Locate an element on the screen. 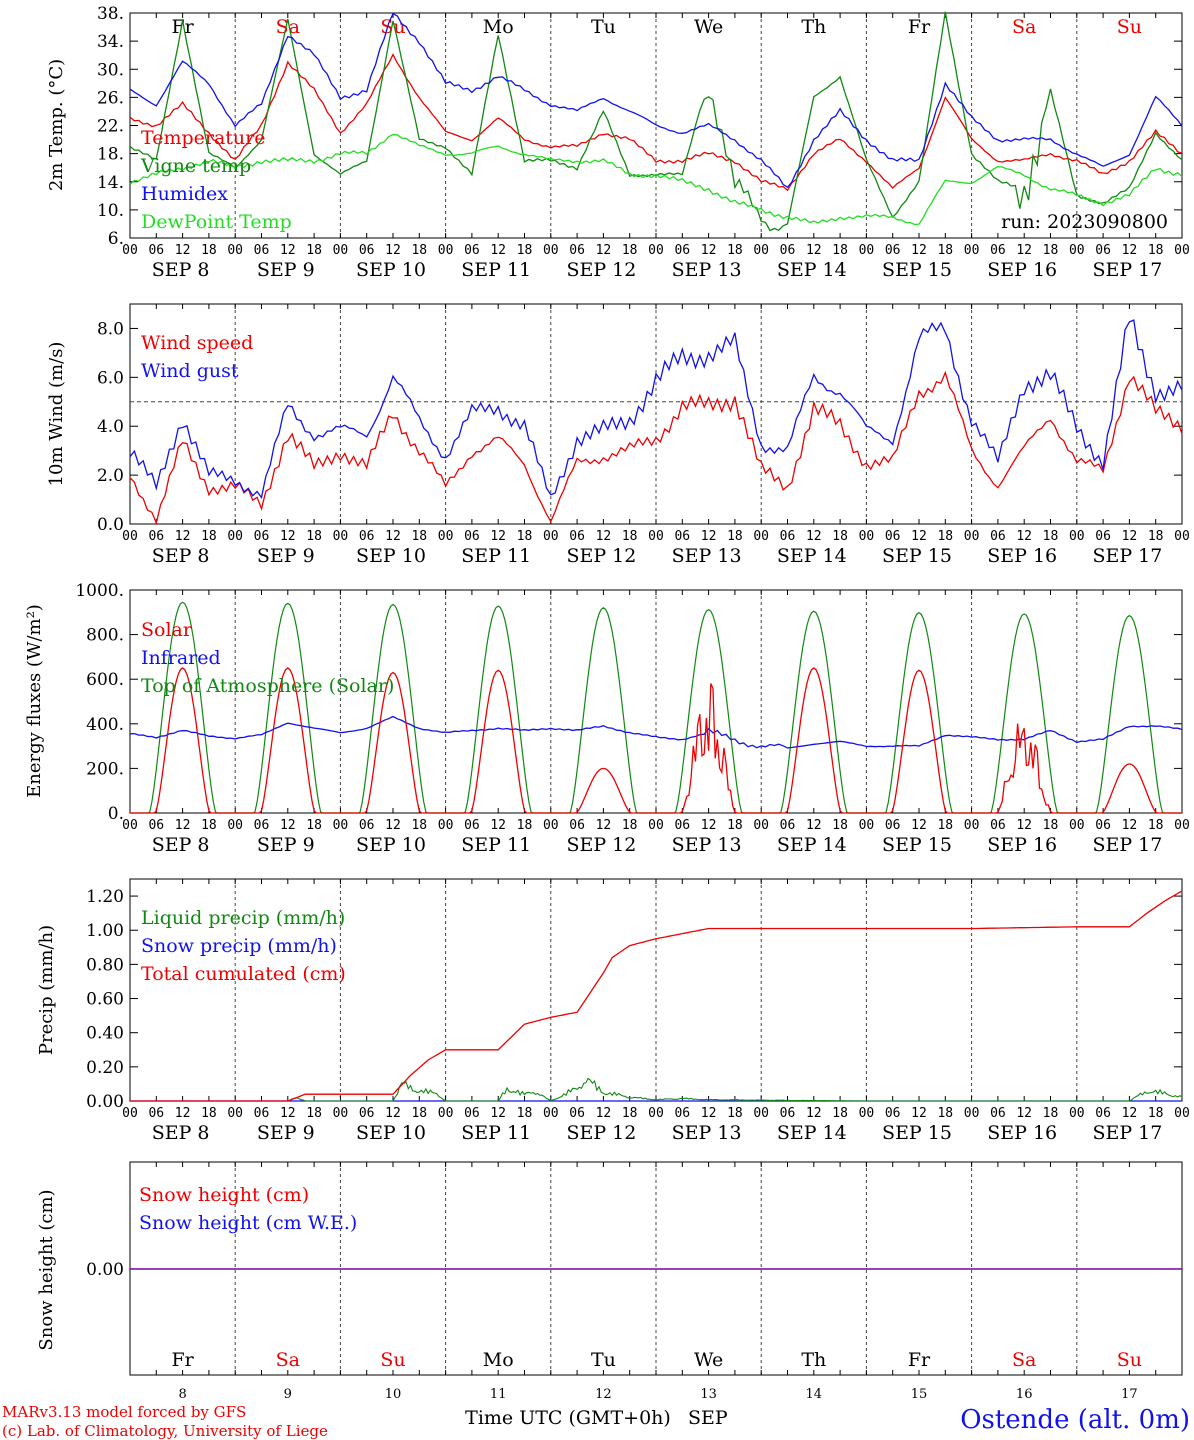  y-tick-label: 1.00 is located at coordinates (105, 931).